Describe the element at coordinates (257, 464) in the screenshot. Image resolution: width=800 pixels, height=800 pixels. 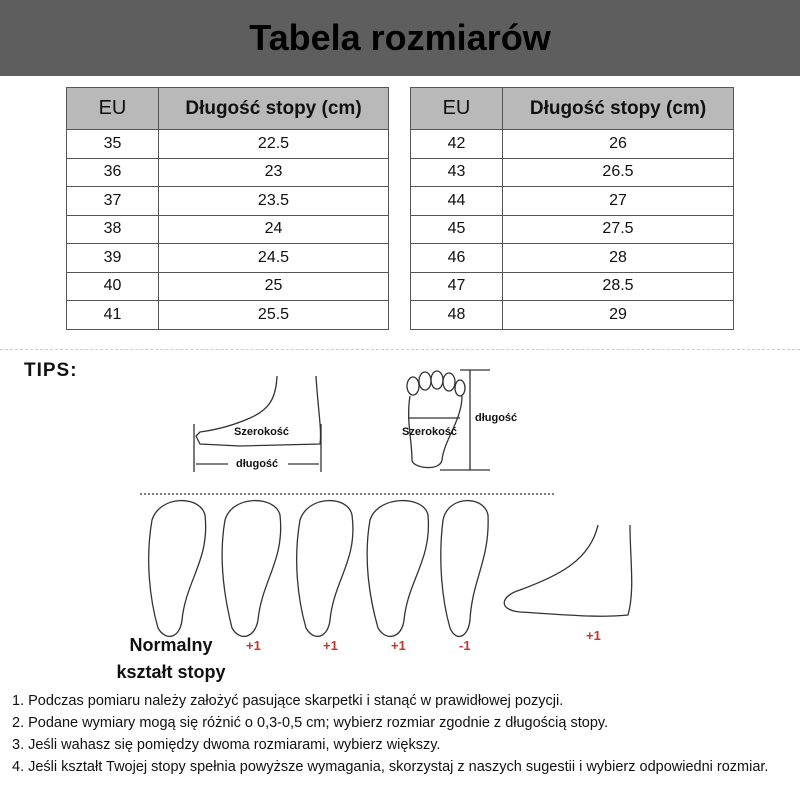
I see `side-length-label: długość` at that location.